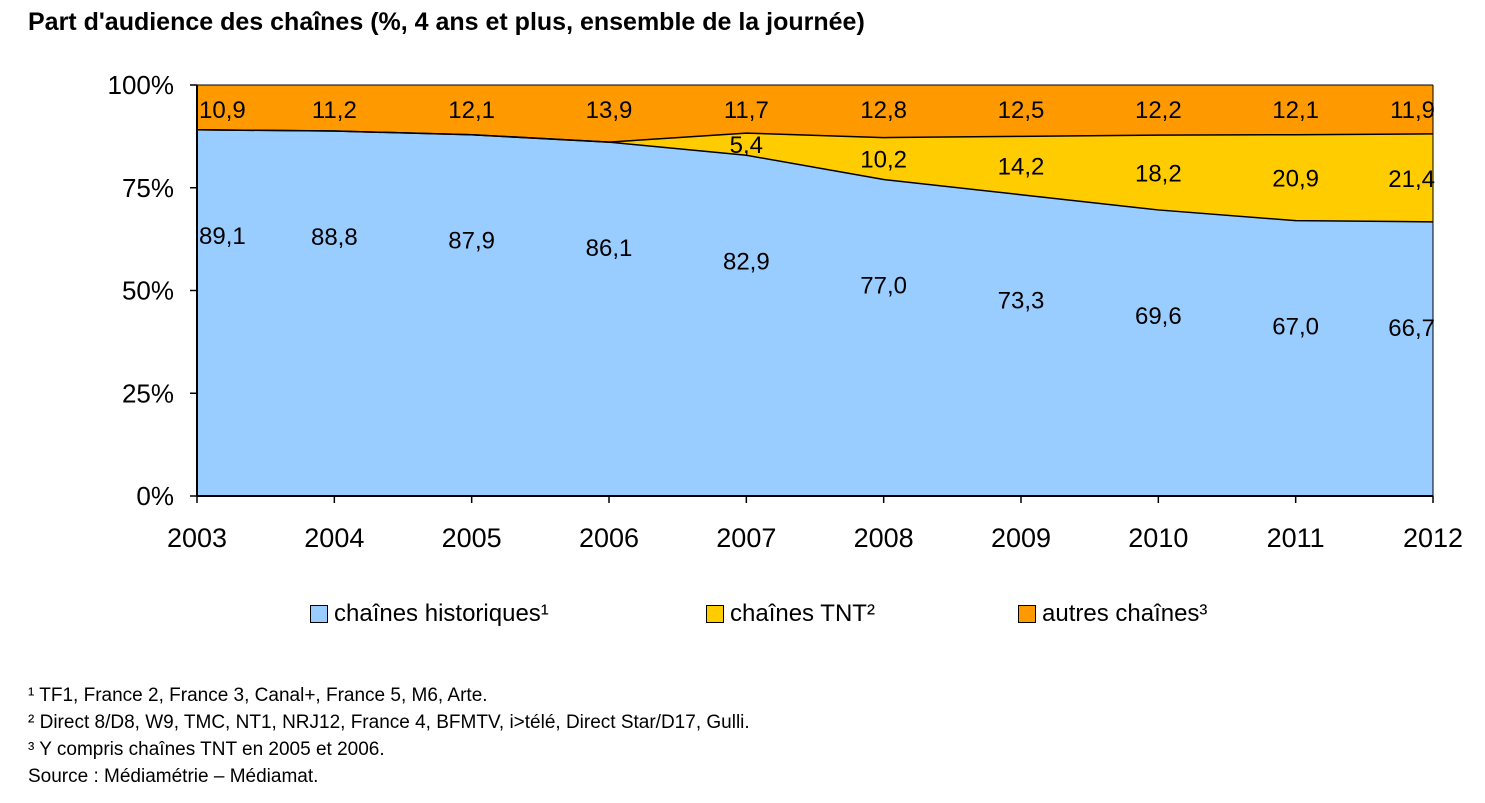 The height and width of the screenshot is (803, 1485). I want to click on data-label-historiques-2011: 67,0, so click(1295, 327).